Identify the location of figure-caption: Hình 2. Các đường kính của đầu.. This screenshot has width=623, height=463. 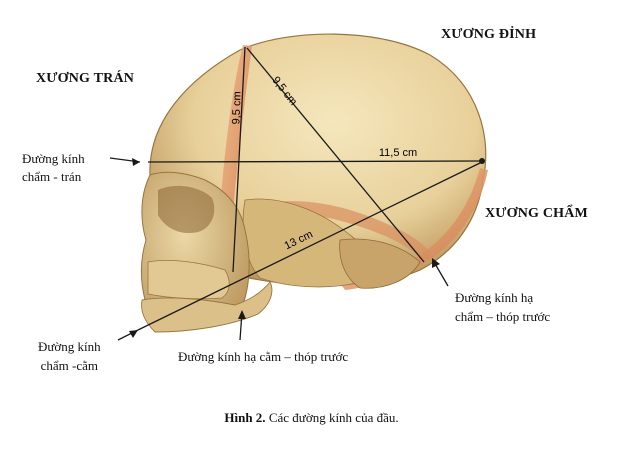
(311, 418).